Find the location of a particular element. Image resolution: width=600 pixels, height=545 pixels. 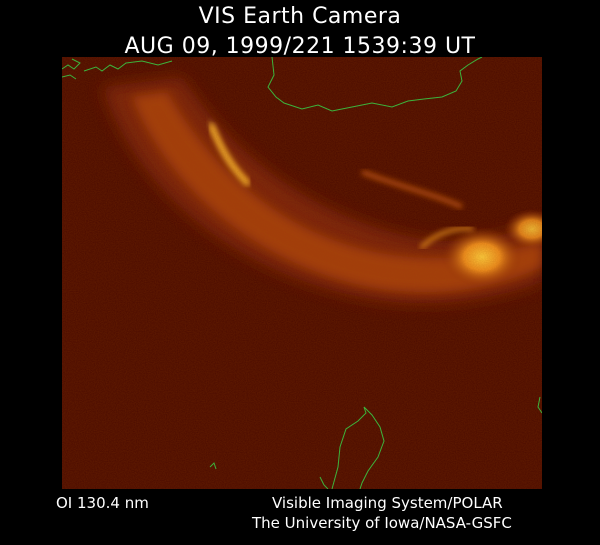

wavelength-label: OI 130.4 nm is located at coordinates (102, 503).